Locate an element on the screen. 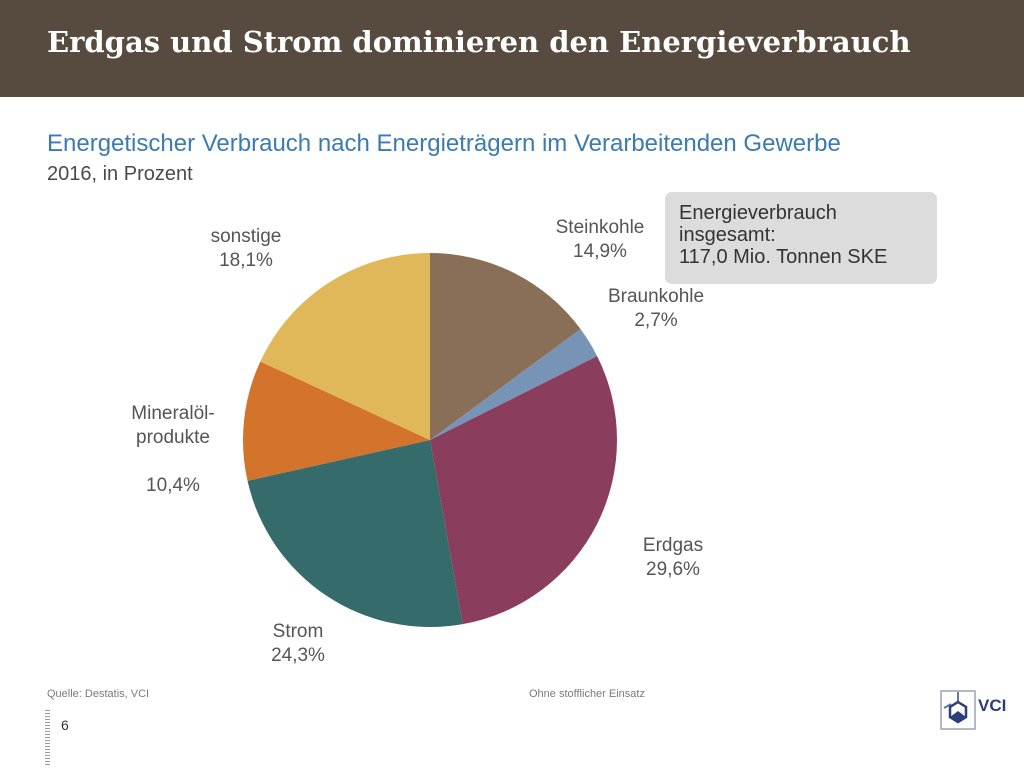 The height and width of the screenshot is (768, 1024). slice-label-mineraloel: Mineralöl- produkte 10,4% is located at coordinates (172, 450).